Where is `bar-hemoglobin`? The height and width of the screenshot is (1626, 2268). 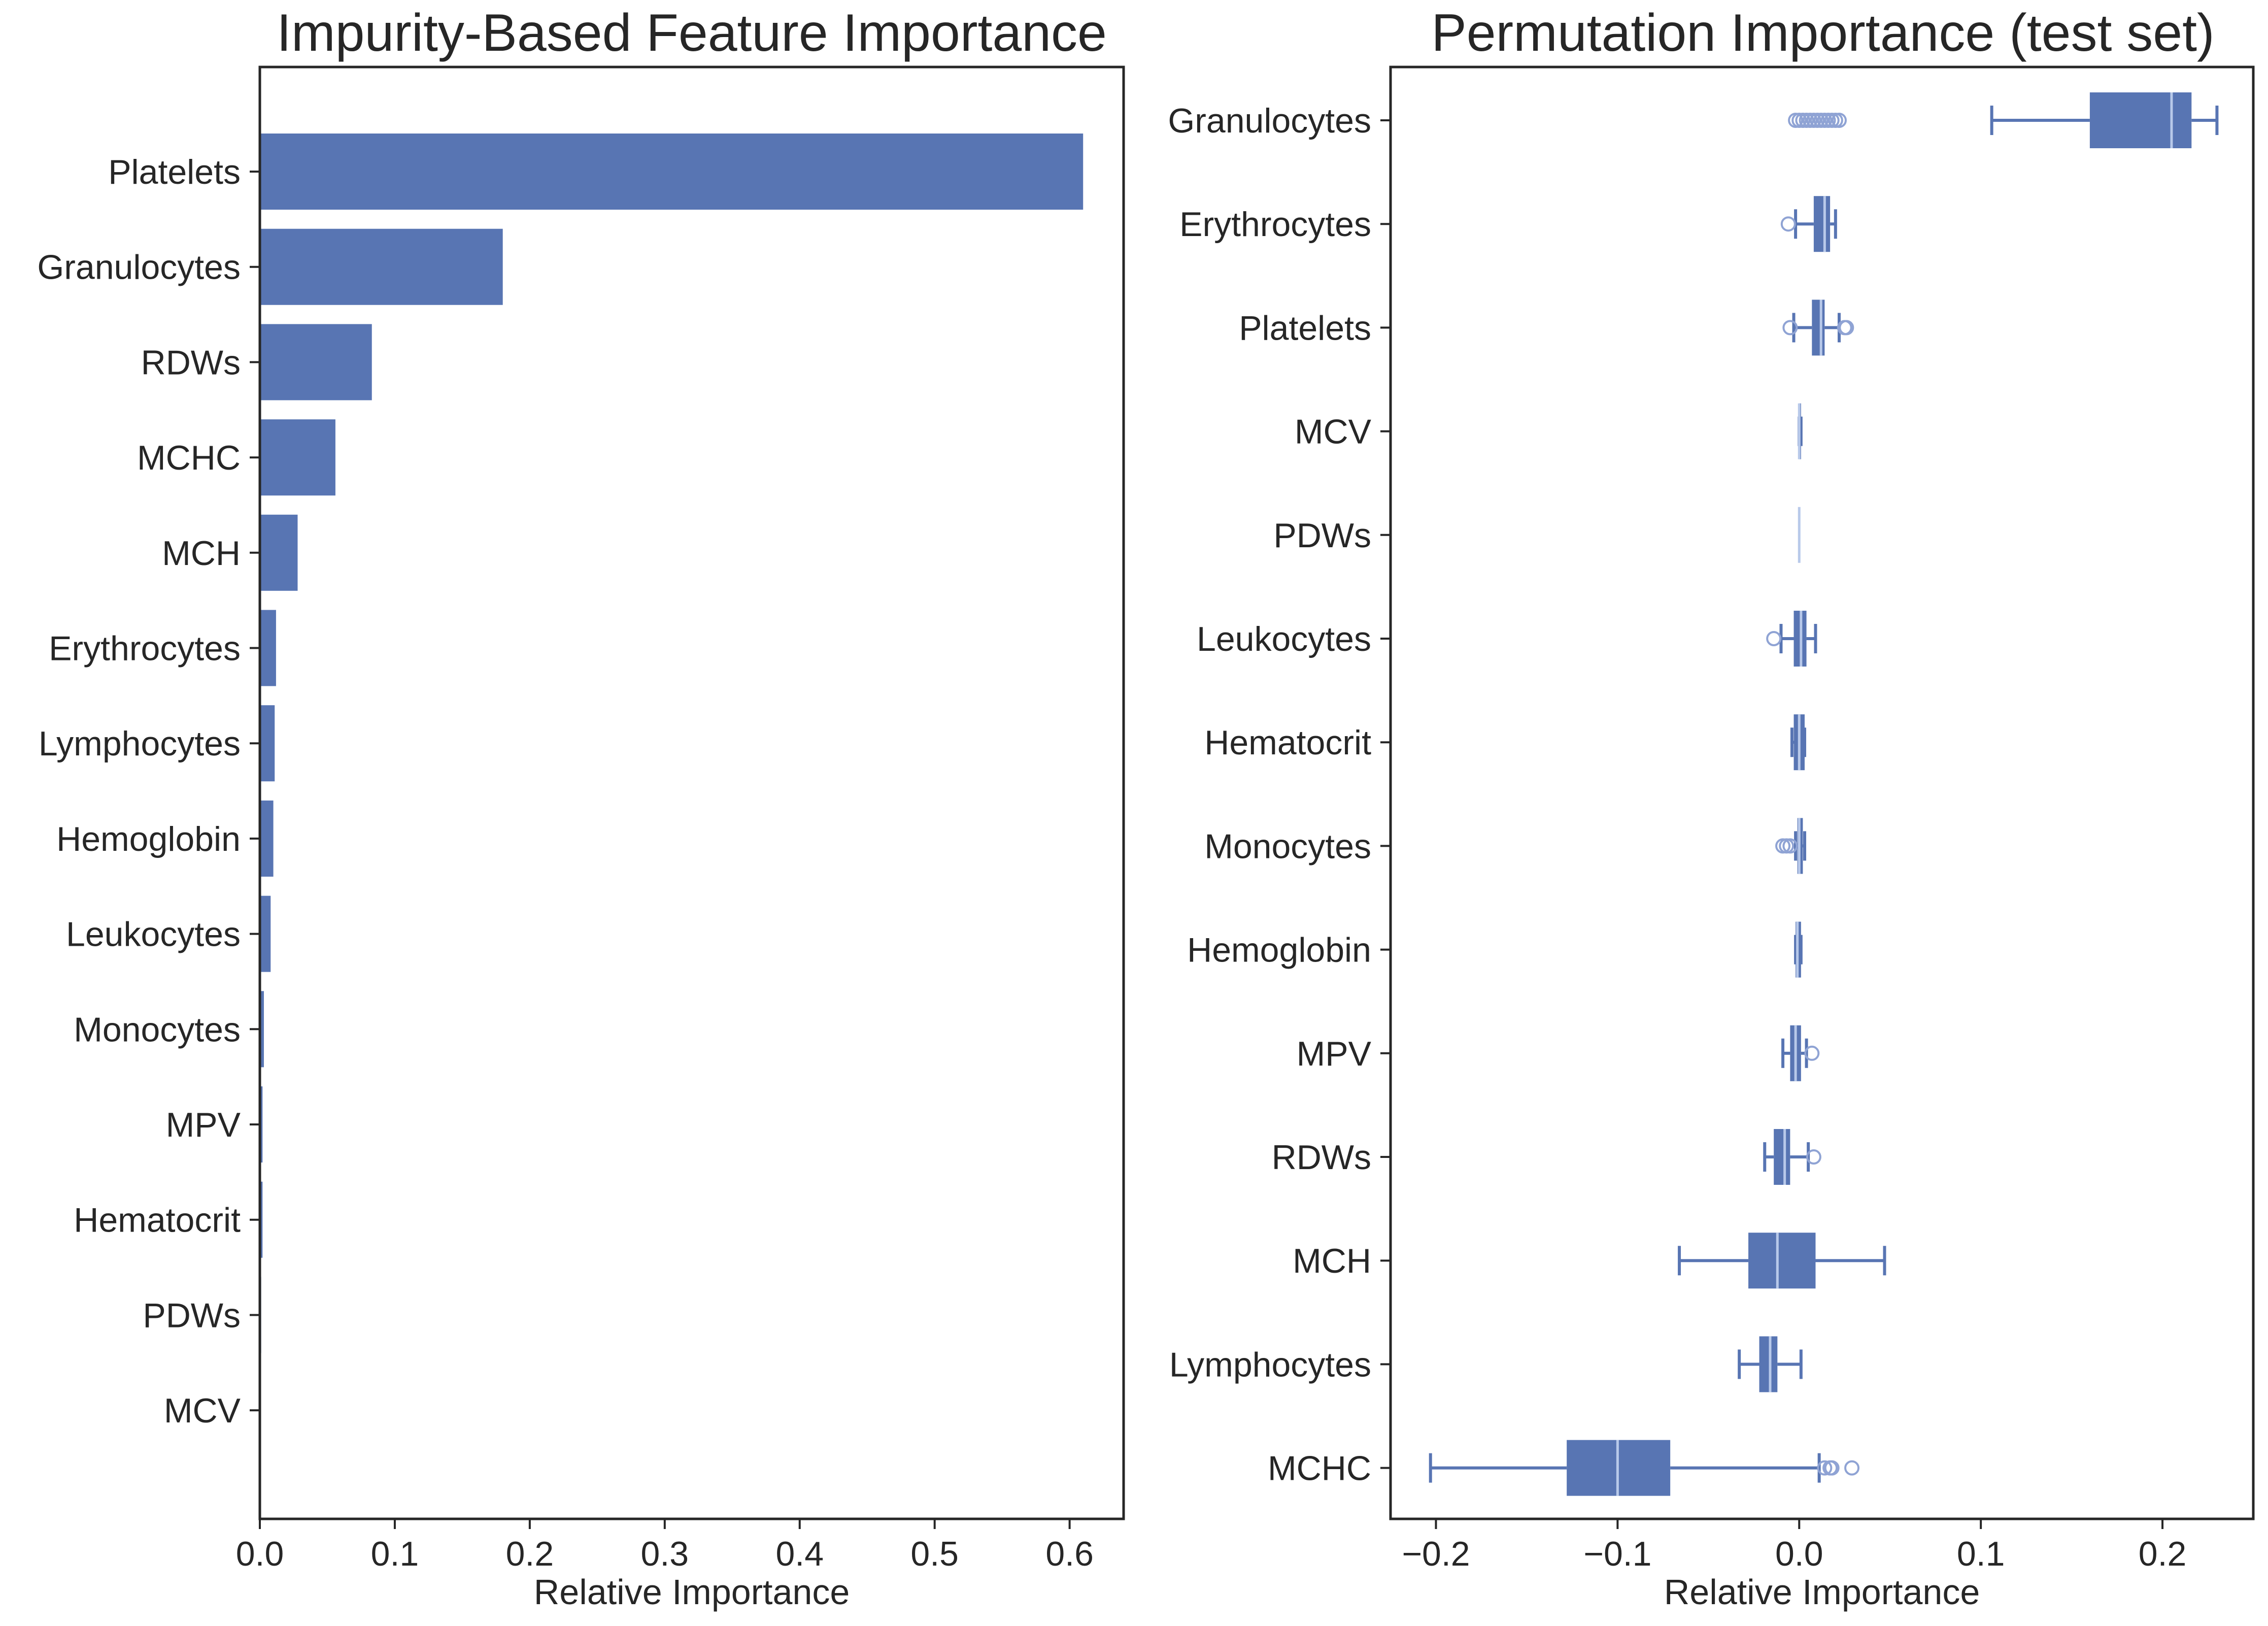
bar-hemoglobin is located at coordinates (267, 839).